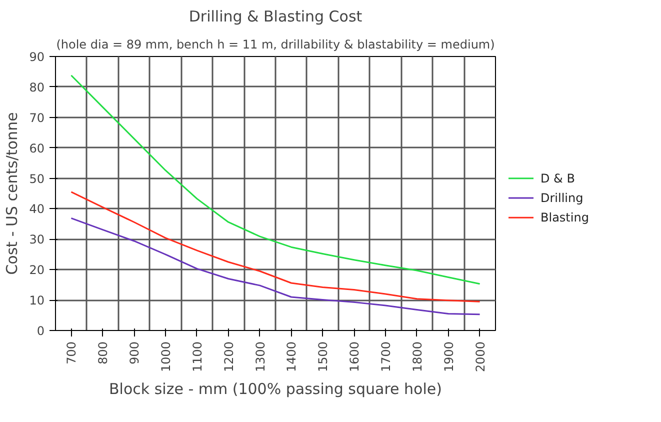 This screenshot has width=661, height=422. Describe the element at coordinates (417, 356) in the screenshot. I see `x-tick-label: 1800` at that location.